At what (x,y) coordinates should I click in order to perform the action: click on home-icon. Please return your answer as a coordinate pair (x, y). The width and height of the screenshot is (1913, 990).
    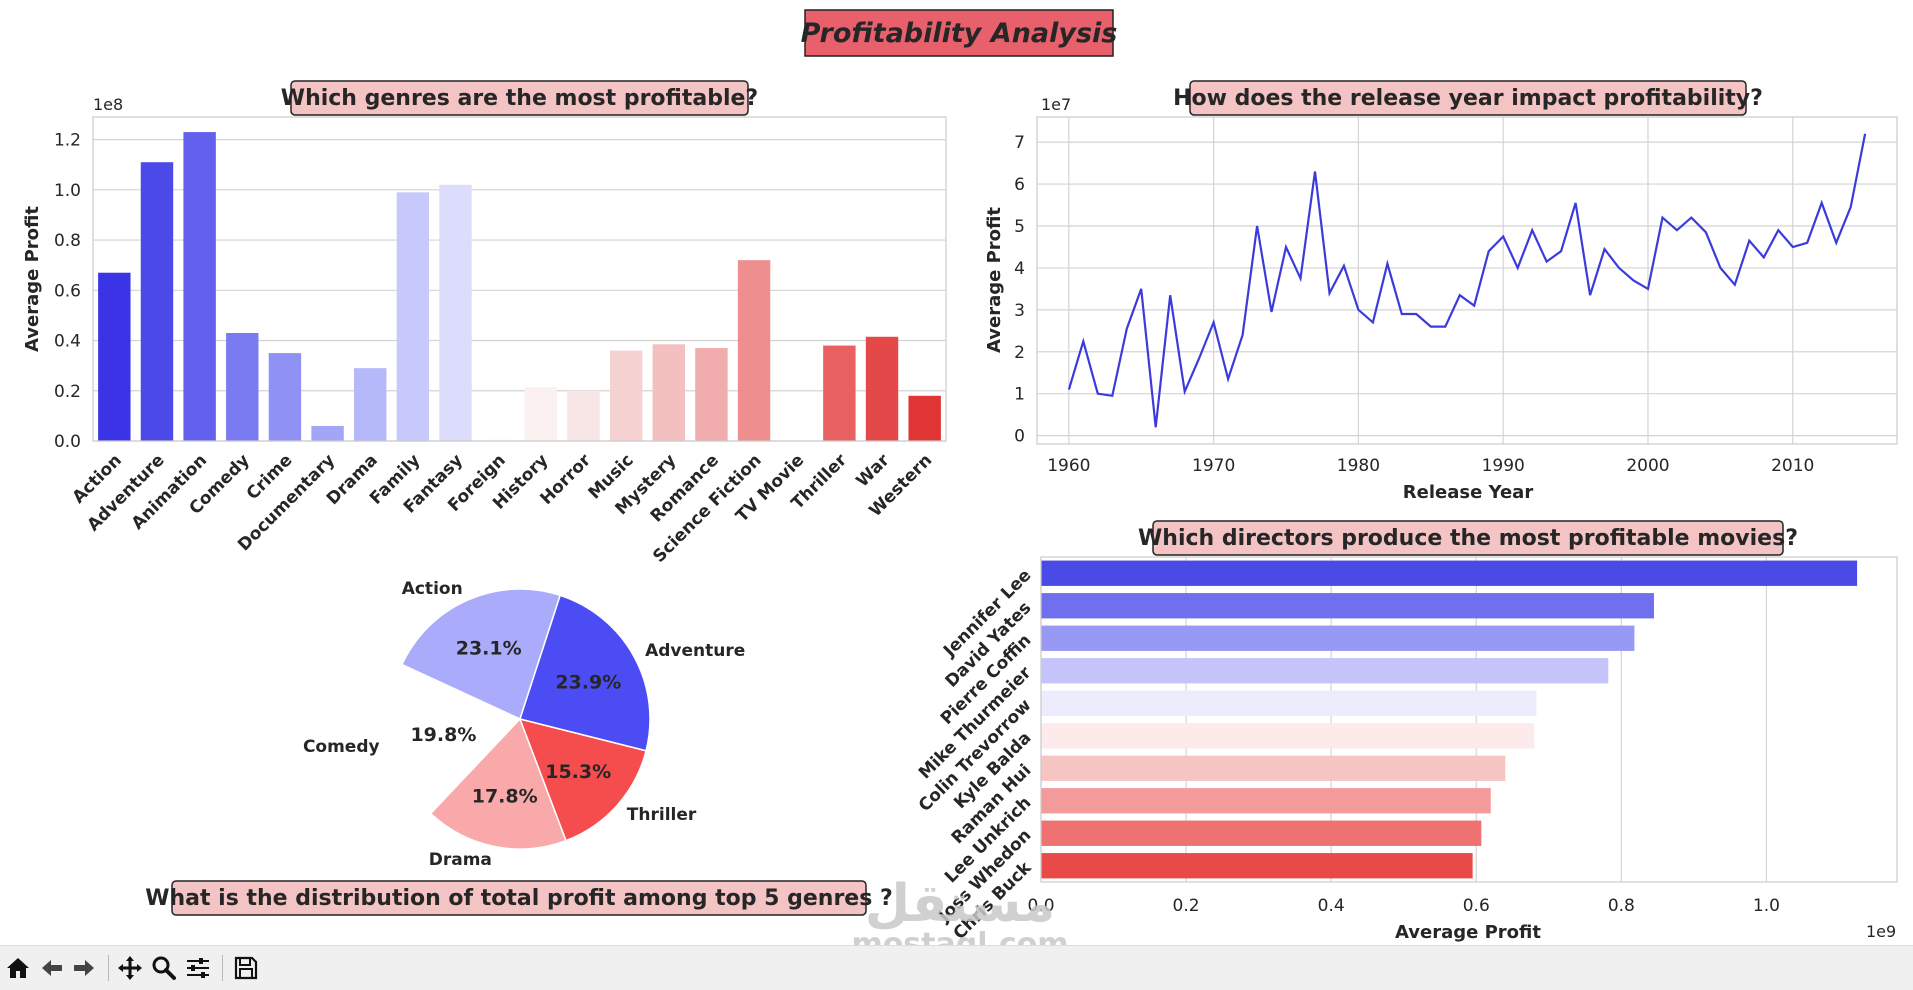
    Looking at the image, I should click on (18, 968).